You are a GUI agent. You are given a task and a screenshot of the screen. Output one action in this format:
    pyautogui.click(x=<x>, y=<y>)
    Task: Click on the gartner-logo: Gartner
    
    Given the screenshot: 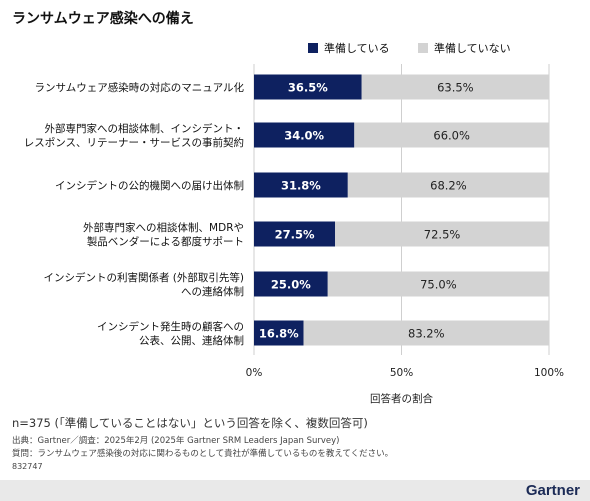 What is the action you would take?
    pyautogui.click(x=552, y=490)
    